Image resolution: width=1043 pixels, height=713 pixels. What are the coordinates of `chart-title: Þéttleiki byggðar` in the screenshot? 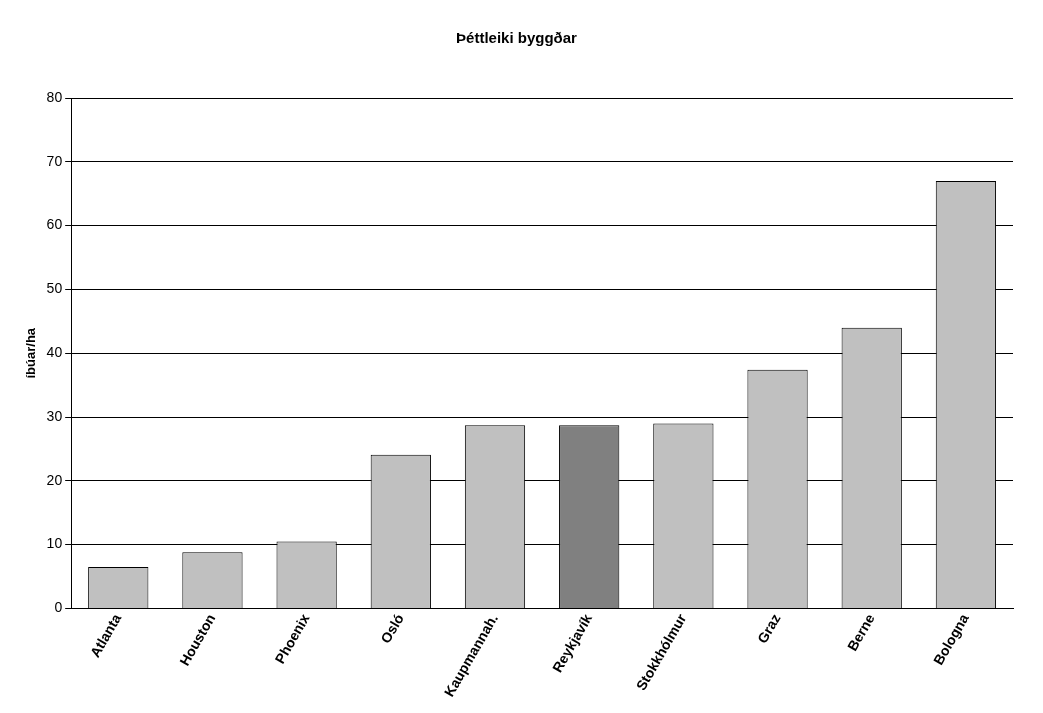 It's located at (517, 38).